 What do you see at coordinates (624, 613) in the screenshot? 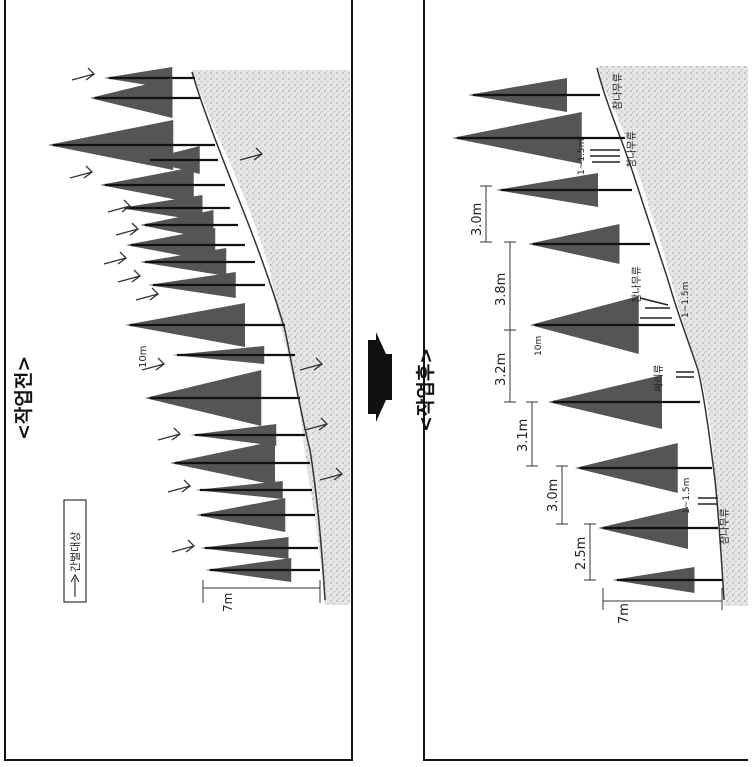
I see `after-scale-label: 7m` at bounding box center [624, 613].